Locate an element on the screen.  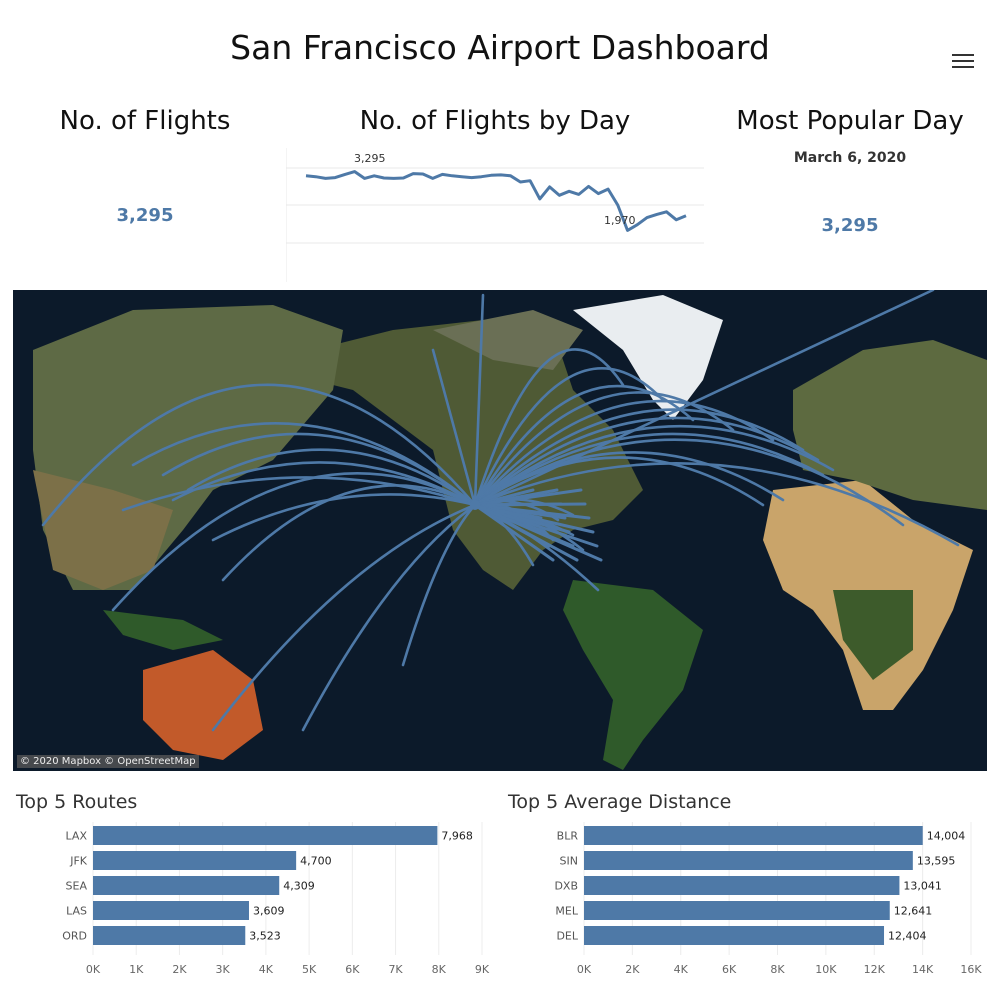
x-tick-label: 10K is located at coordinates (826, 969).